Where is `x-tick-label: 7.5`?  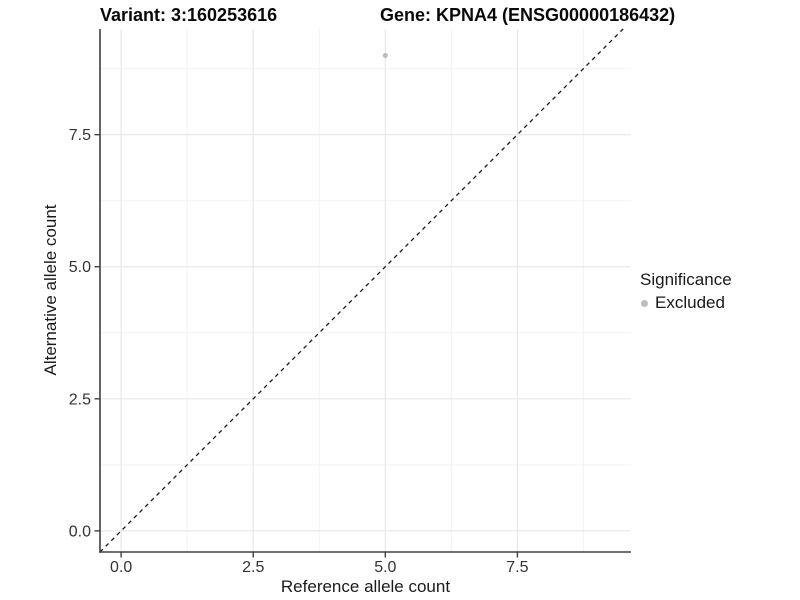 x-tick-label: 7.5 is located at coordinates (517, 567).